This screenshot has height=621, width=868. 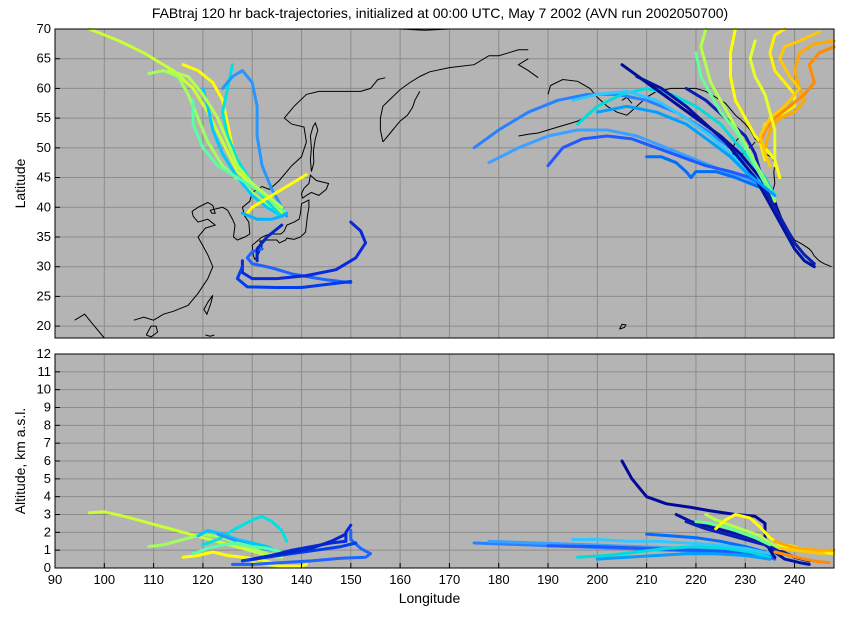 I want to click on y-tick-label: 3, so click(x=47, y=514).